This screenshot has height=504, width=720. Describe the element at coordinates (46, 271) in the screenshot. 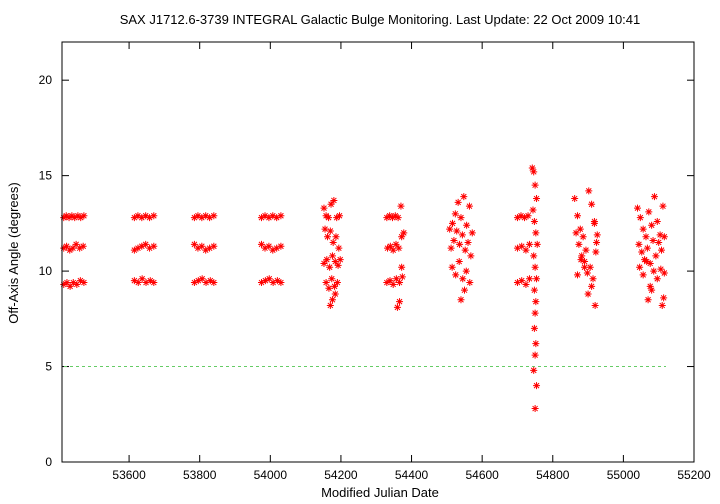

I see `y-tick-label: 10` at that location.